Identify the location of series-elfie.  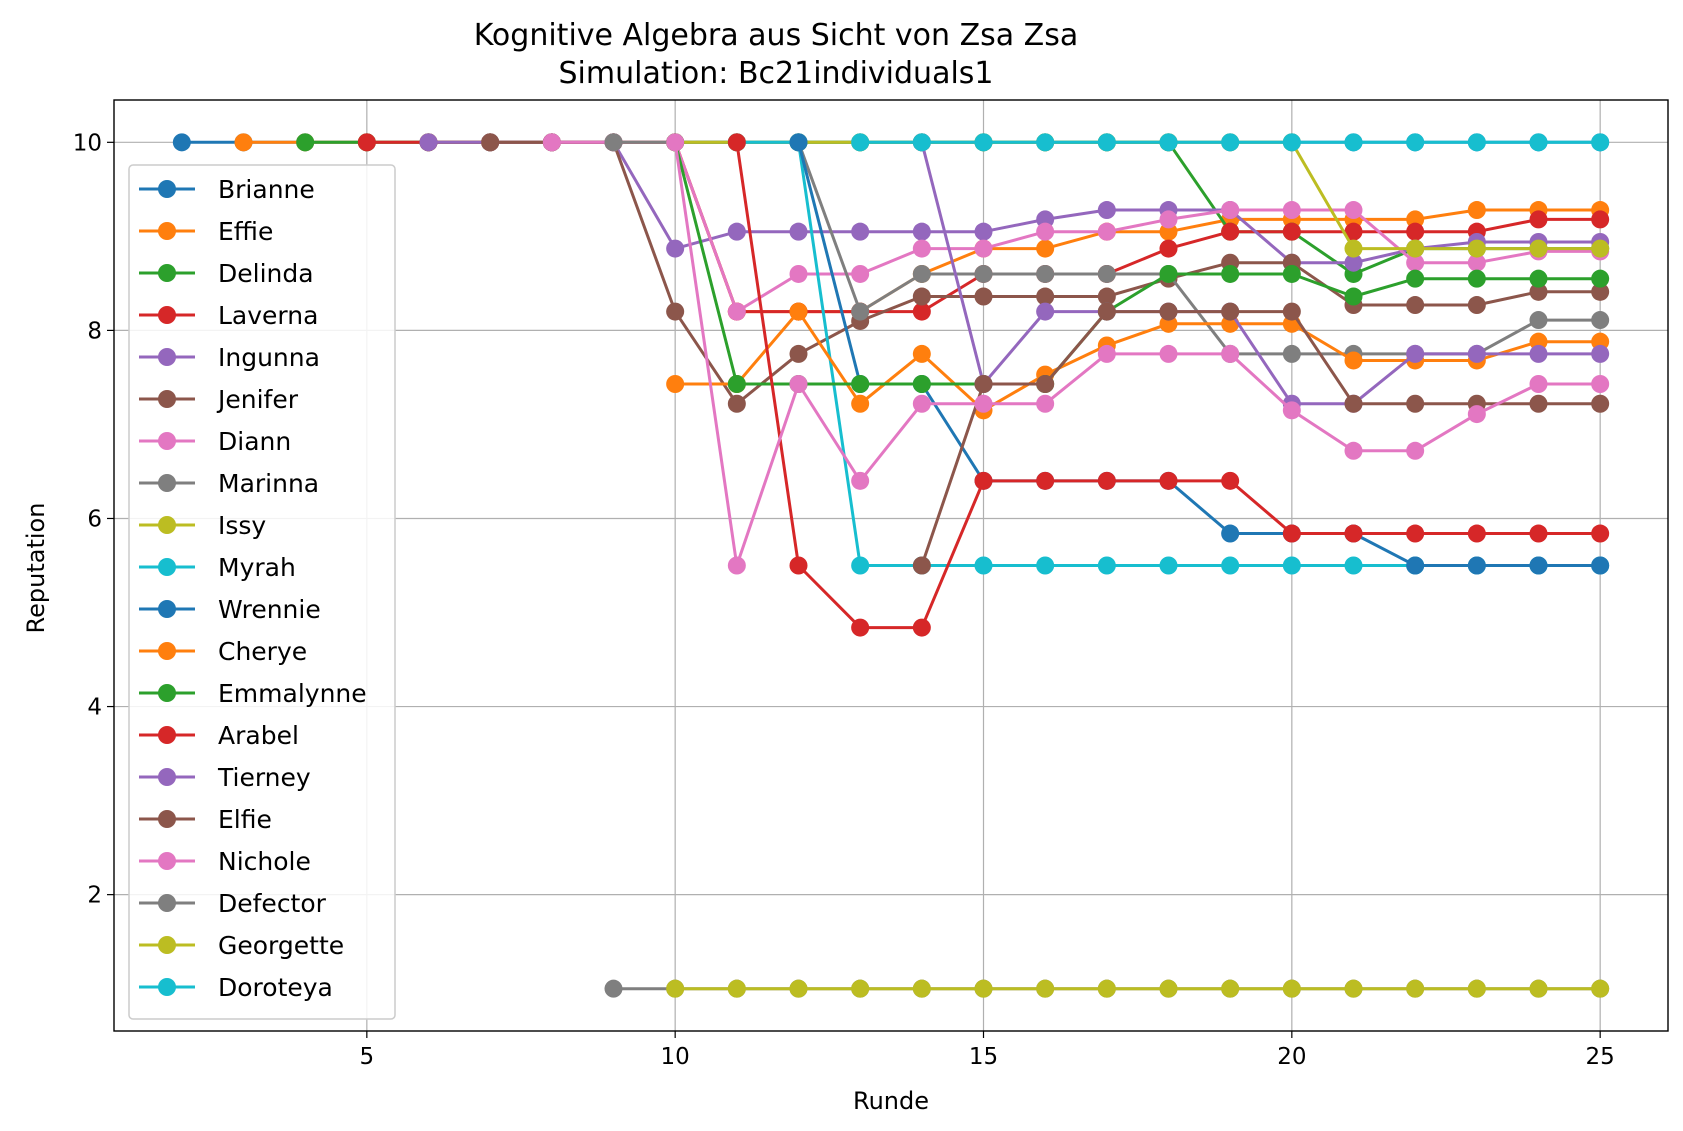
(1261, 438).